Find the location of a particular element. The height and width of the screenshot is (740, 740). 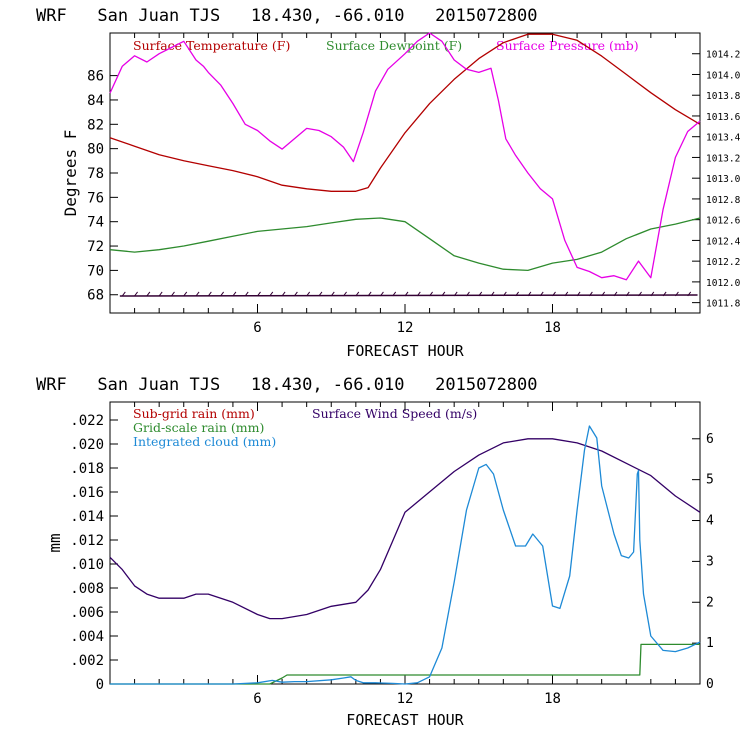

y-tick-label: 0 is located at coordinates (100, 685).